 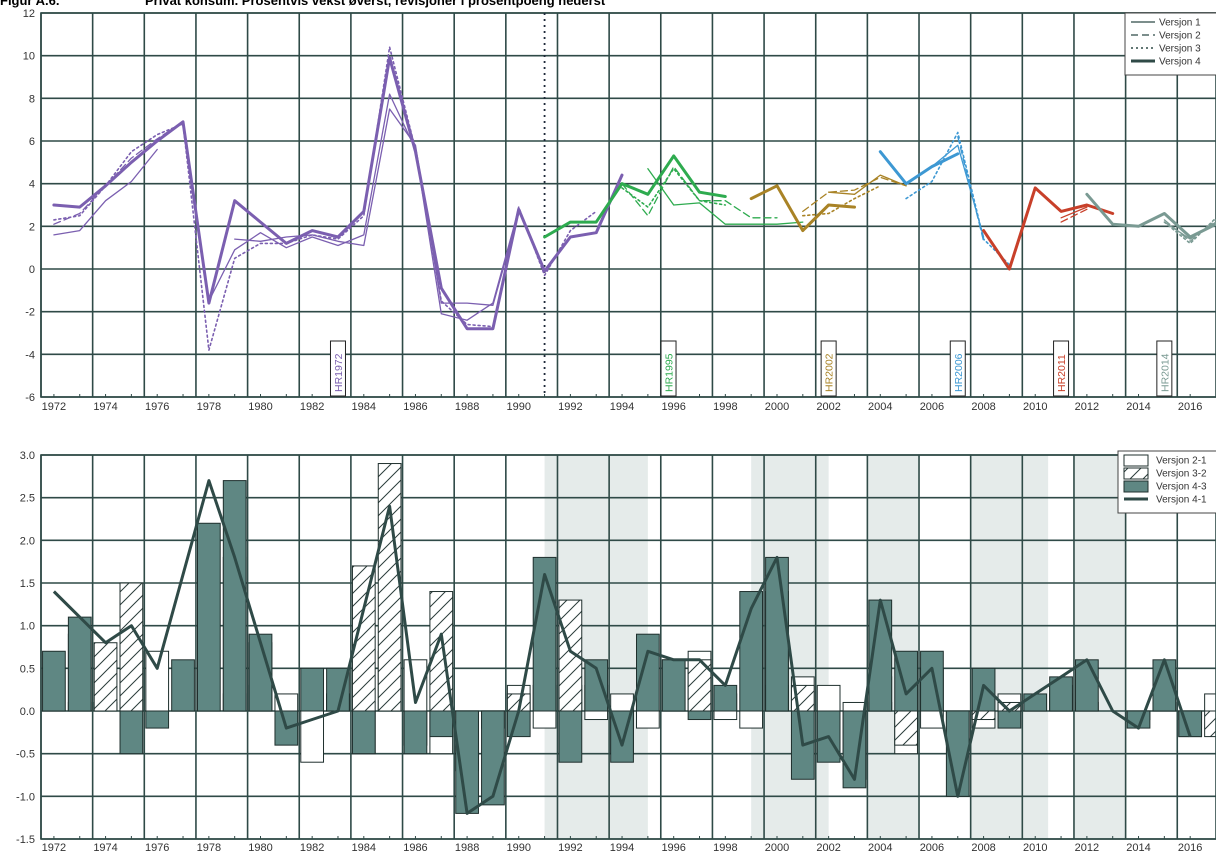 What do you see at coordinates (1009, 647) in the screenshot?
I see `shaded-period` at bounding box center [1009, 647].